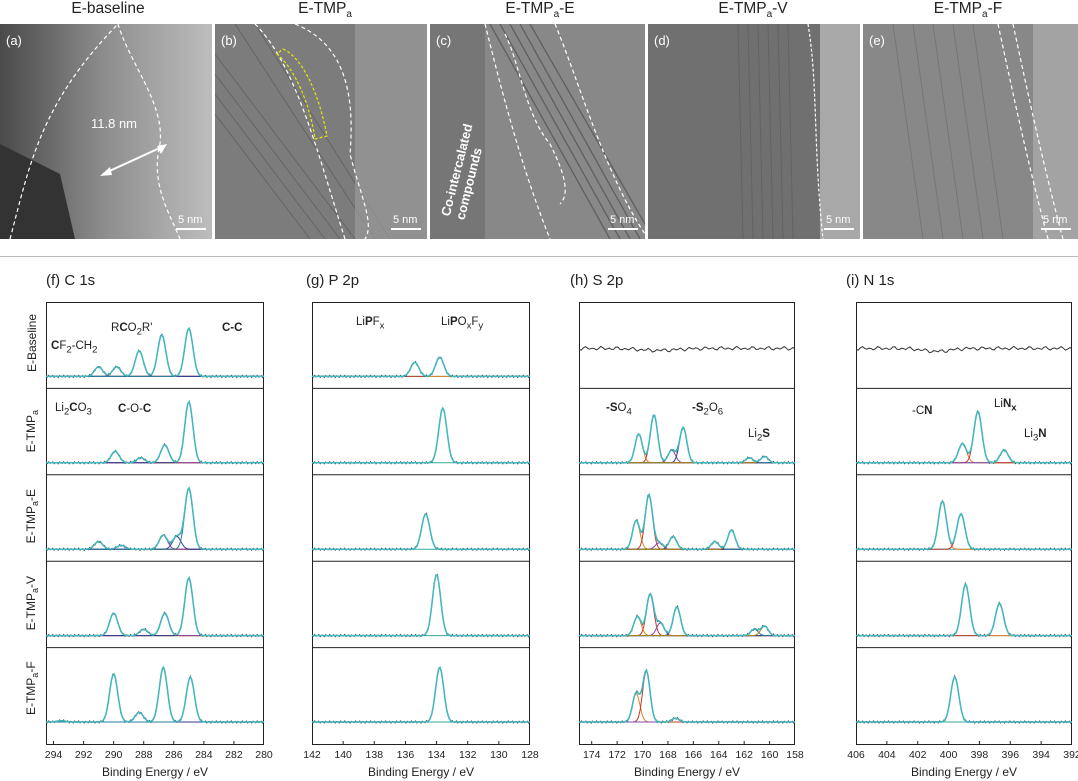 The width and height of the screenshot is (1078, 781). What do you see at coordinates (687, 772) in the screenshot?
I see `xlabel-s2p: Binding Energy / eV` at bounding box center [687, 772].